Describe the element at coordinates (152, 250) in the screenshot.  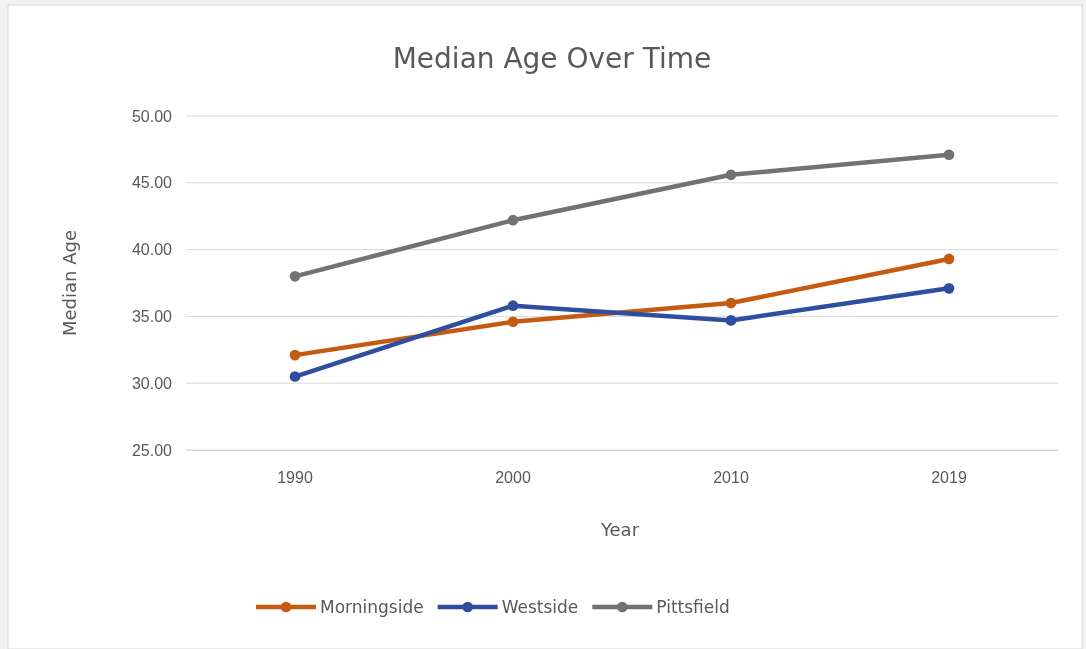
I see `y-tick-label: 40.00` at that location.